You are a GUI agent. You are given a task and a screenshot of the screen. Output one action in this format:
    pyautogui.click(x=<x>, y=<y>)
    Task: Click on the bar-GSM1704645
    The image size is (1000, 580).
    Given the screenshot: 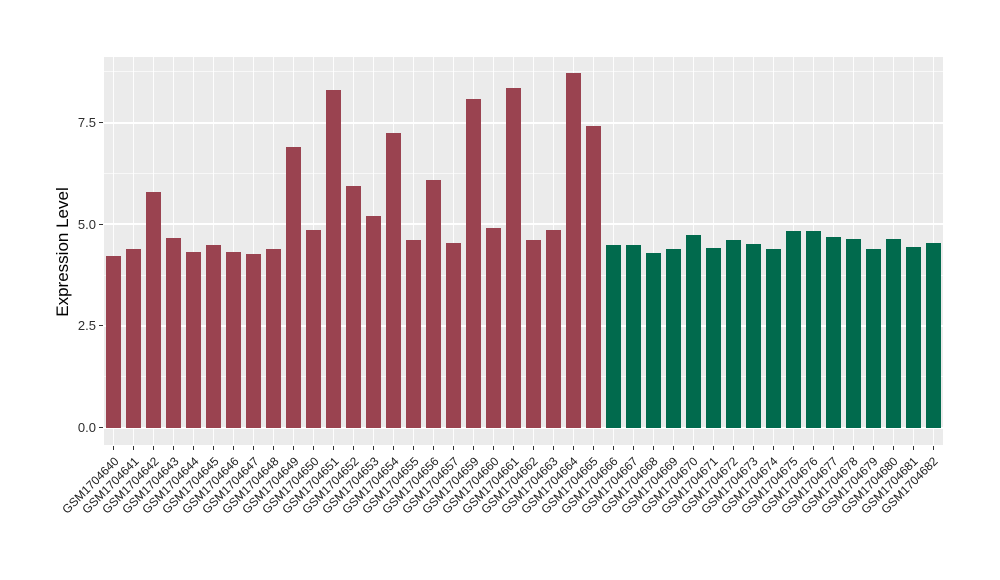 What is the action you would take?
    pyautogui.click(x=214, y=336)
    